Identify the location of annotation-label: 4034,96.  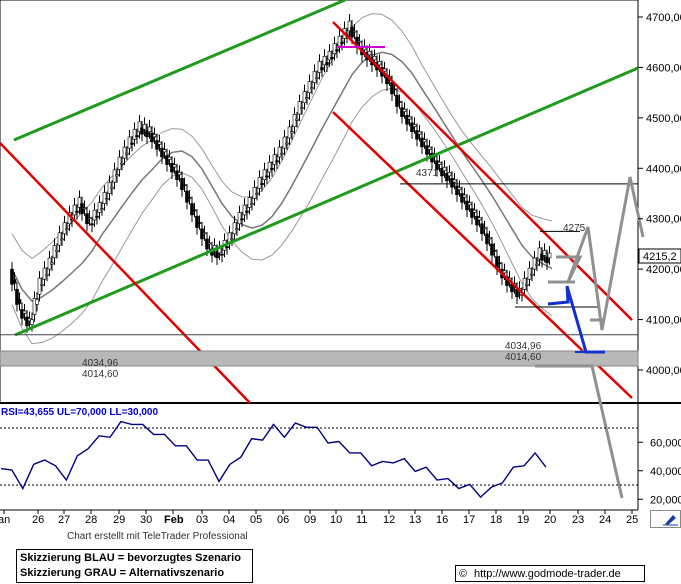
(523, 346).